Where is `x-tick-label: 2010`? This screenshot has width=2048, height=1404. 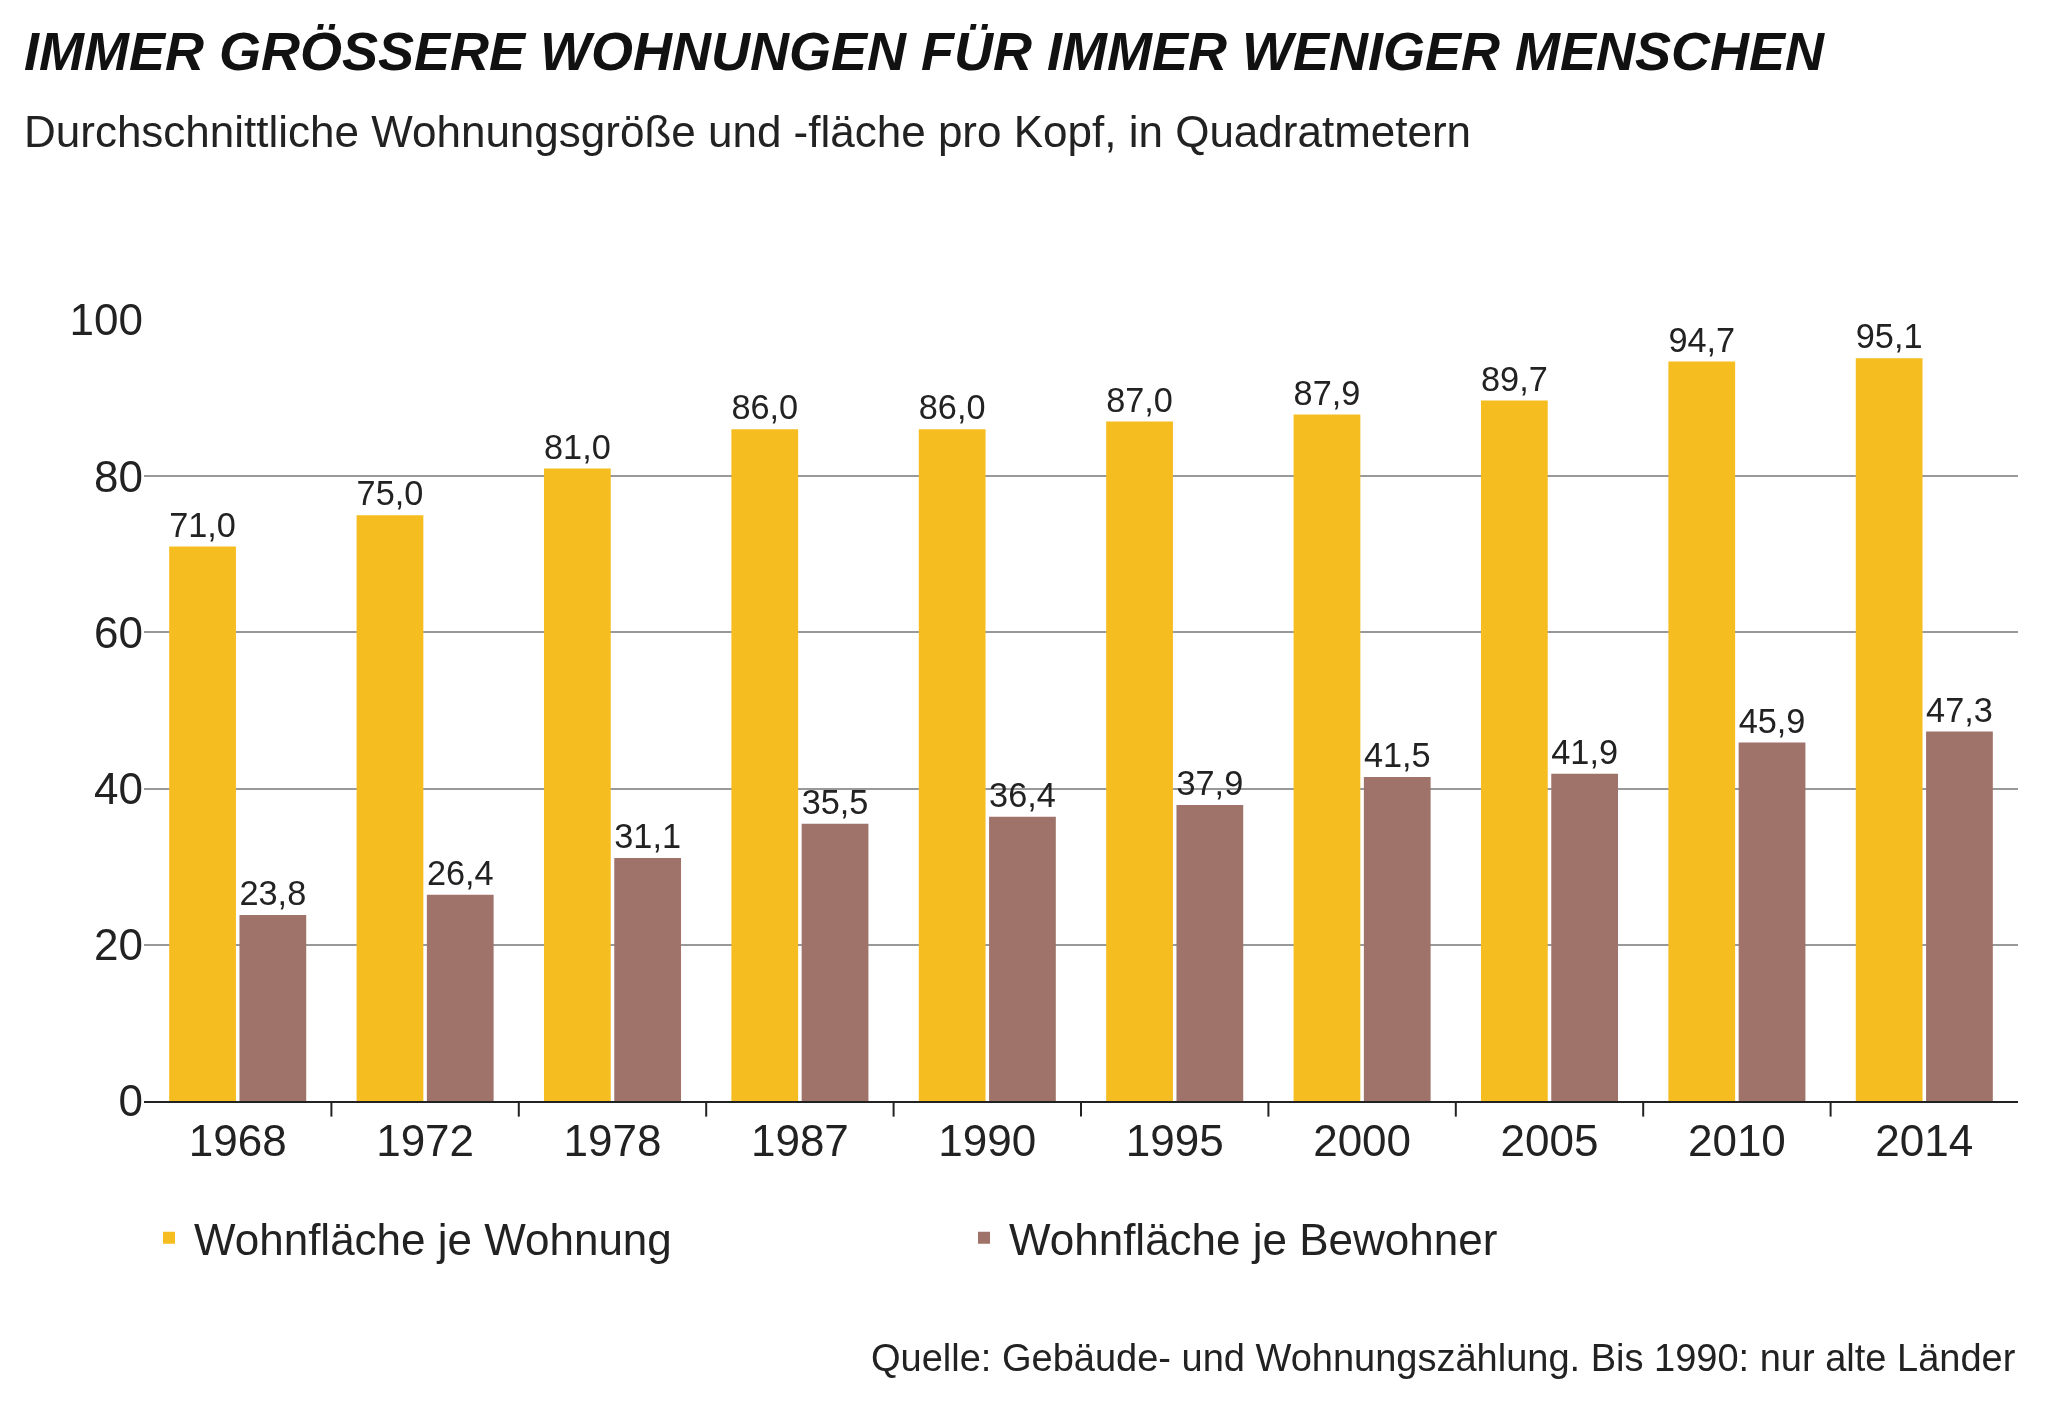 x-tick-label: 2010 is located at coordinates (1736, 1140).